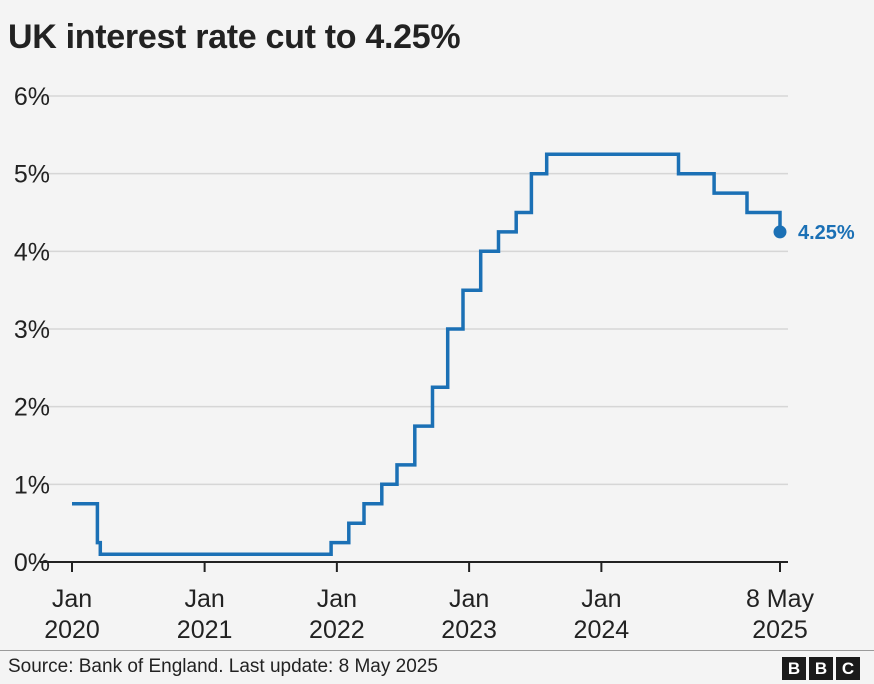 The width and height of the screenshot is (874, 684). Describe the element at coordinates (826, 233) in the screenshot. I see `latest-rate-label: 4.25%` at that location.